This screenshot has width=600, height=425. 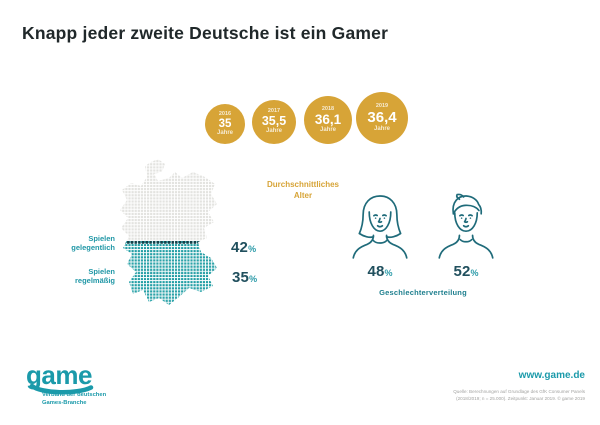 What do you see at coordinates (64, 402) in the screenshot?
I see `game-logo-tagline-line2: Games-Branche` at bounding box center [64, 402].